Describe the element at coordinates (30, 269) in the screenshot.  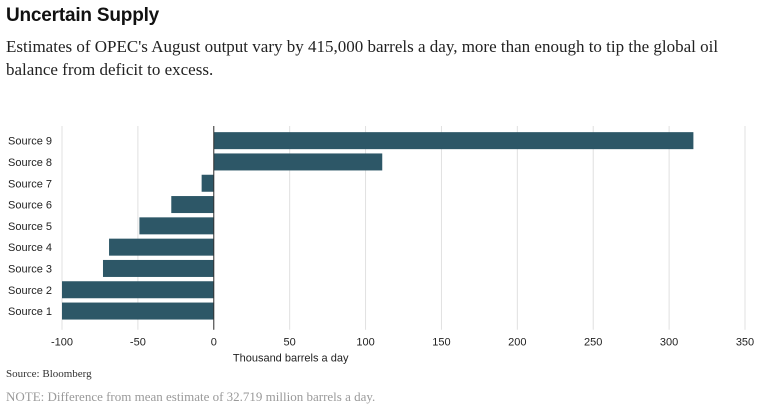
I see `category-label: Source 3` at that location.